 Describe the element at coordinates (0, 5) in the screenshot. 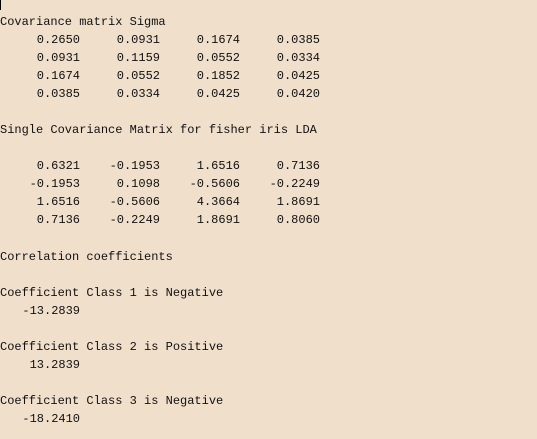

I see `text-cursor` at that location.